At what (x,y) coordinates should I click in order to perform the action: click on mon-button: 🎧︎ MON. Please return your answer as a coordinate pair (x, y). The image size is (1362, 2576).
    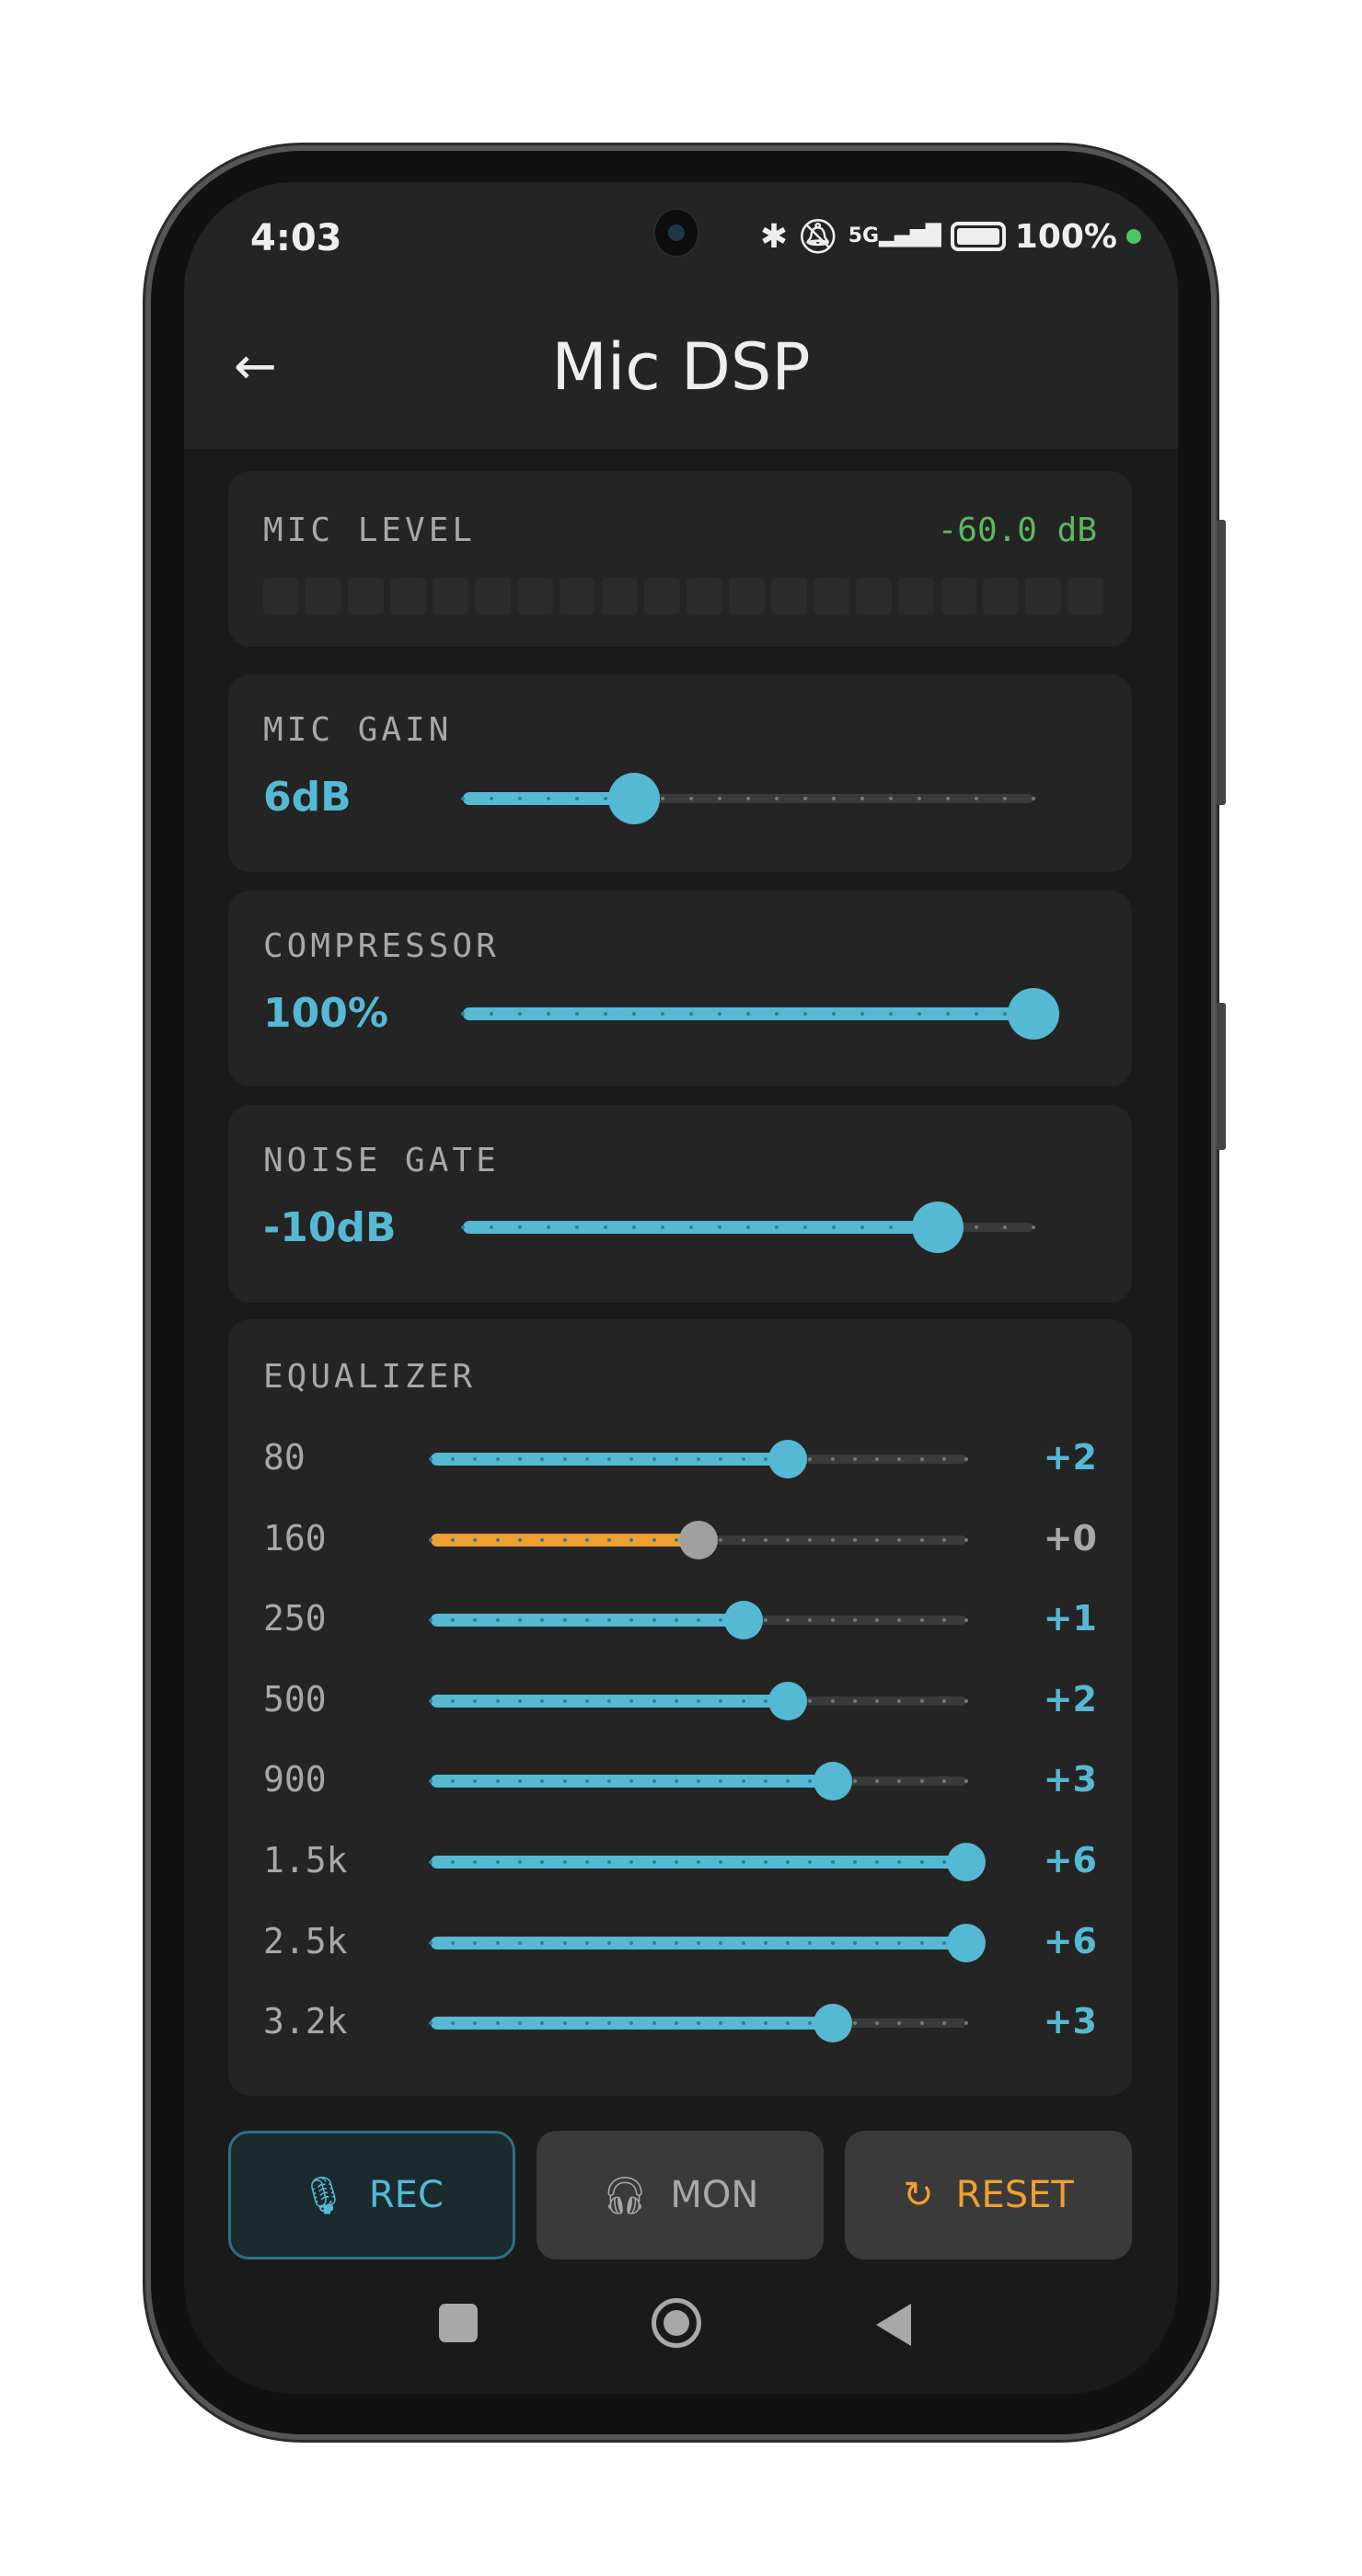
    Looking at the image, I should click on (680, 2195).